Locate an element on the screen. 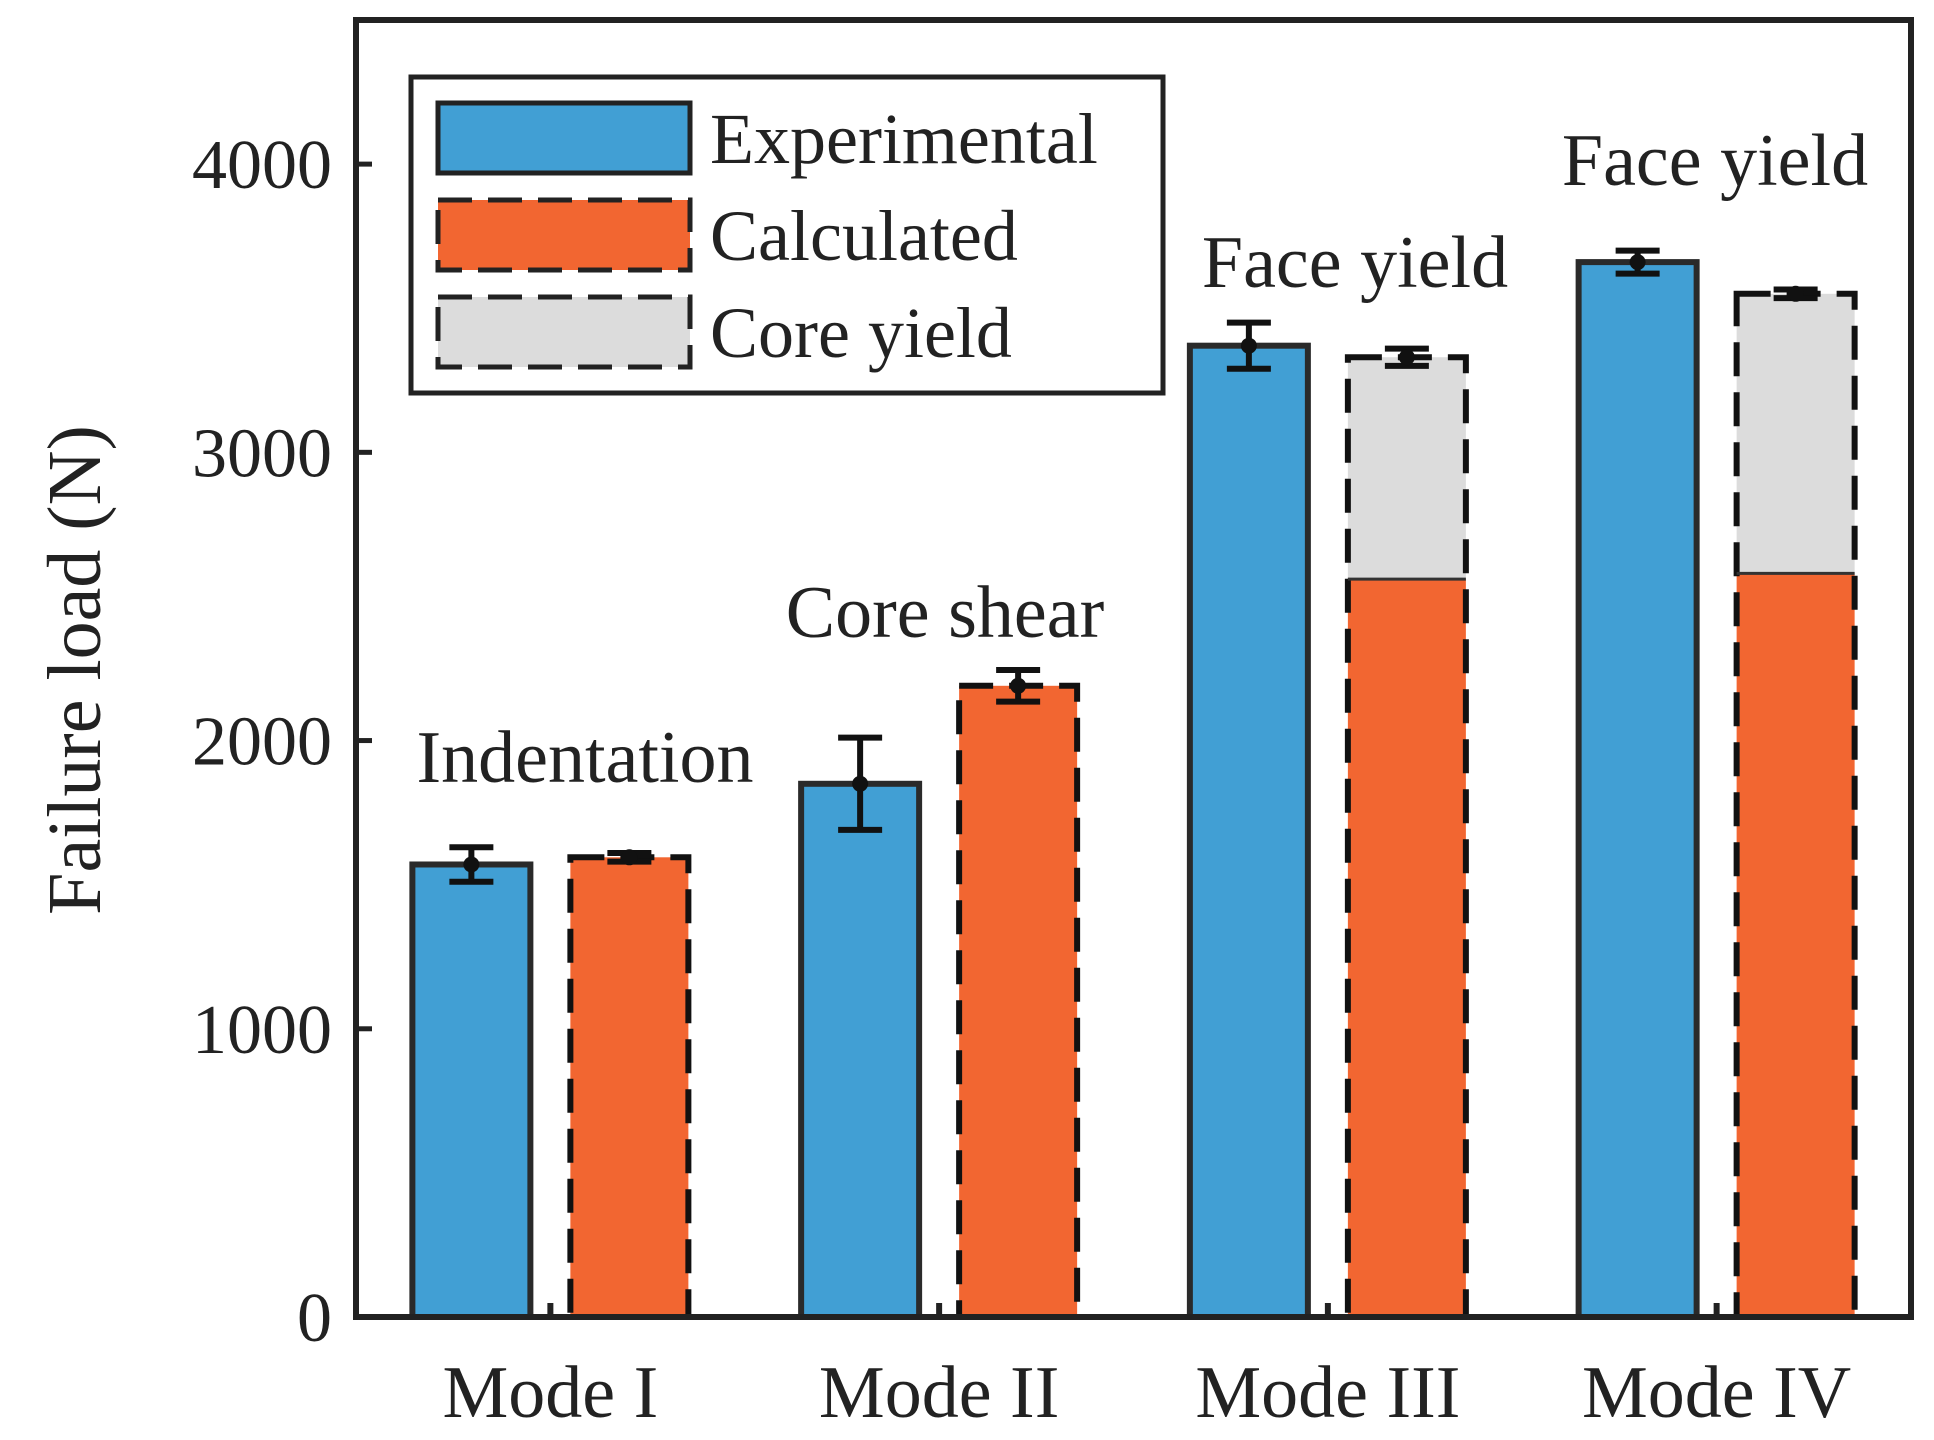  legend: Experimental Calculated Core yield is located at coordinates (787, 235).